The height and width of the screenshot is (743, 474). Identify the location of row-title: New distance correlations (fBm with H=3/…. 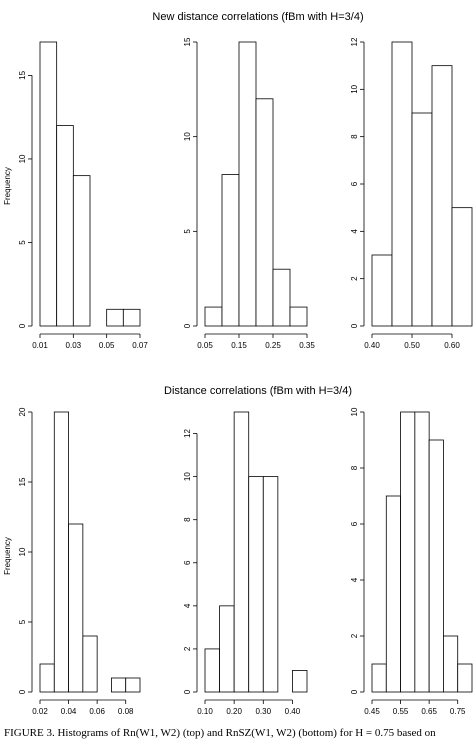
(257, 17).